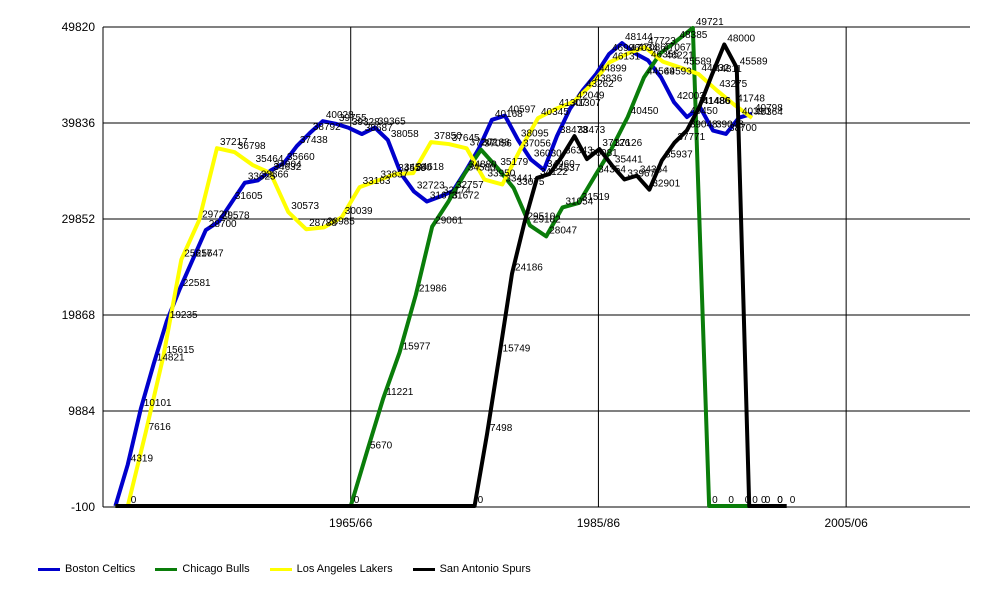  Describe the element at coordinates (677, 47) in the screenshot. I see `data-label: 47067` at that location.